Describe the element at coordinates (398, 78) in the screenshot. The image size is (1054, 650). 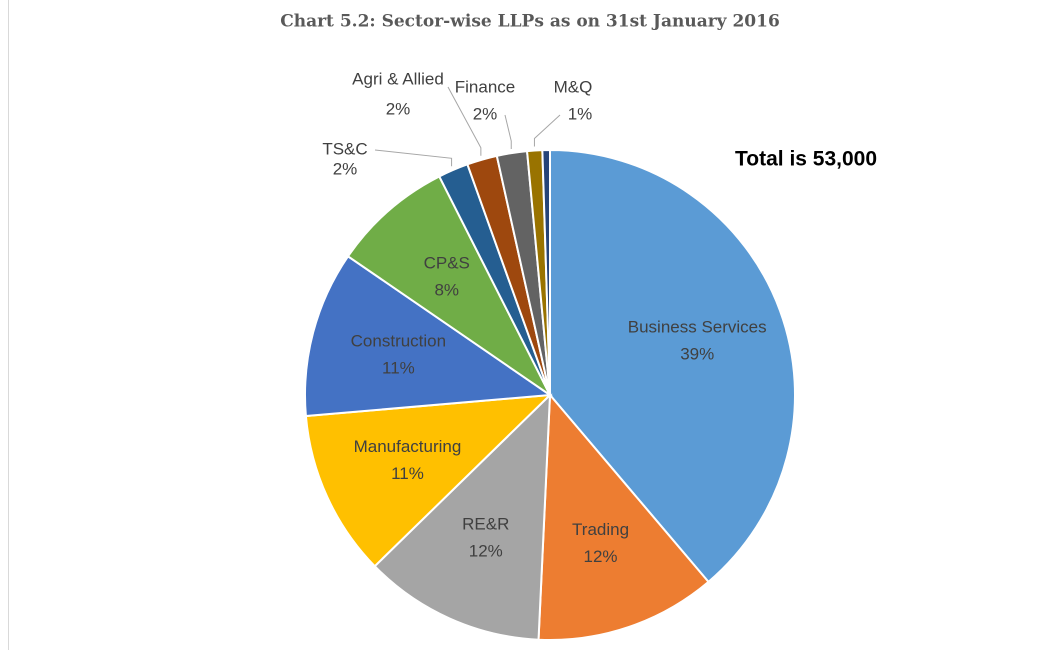
I see `slice-label: Agri & Allied` at that location.